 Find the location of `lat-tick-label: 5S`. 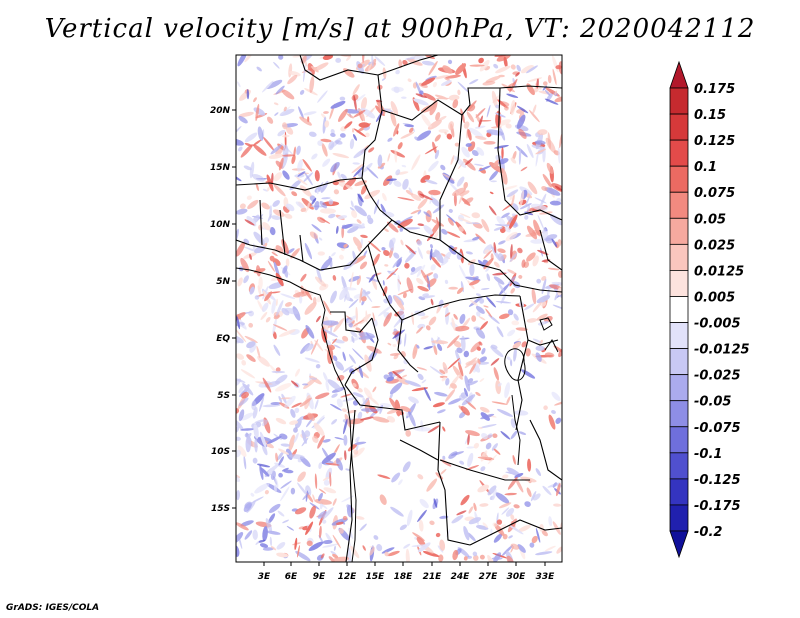

lat-tick-label: 5S is located at coordinates (223, 396).